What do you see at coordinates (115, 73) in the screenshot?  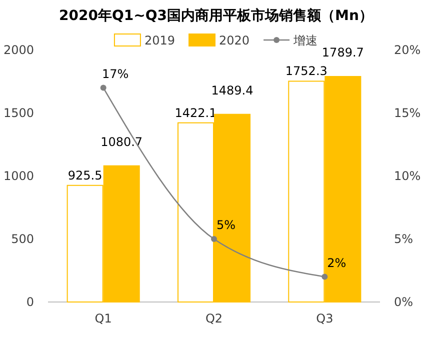 I see `data-label: 17%` at bounding box center [115, 73].